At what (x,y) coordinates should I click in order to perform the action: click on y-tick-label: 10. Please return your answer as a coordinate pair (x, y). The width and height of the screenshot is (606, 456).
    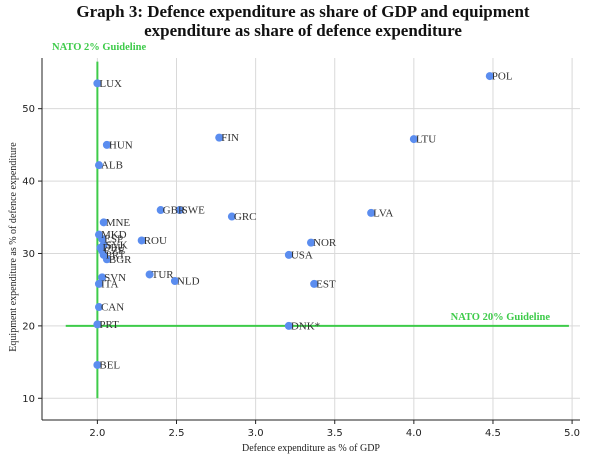
    Looking at the image, I should click on (28, 399).